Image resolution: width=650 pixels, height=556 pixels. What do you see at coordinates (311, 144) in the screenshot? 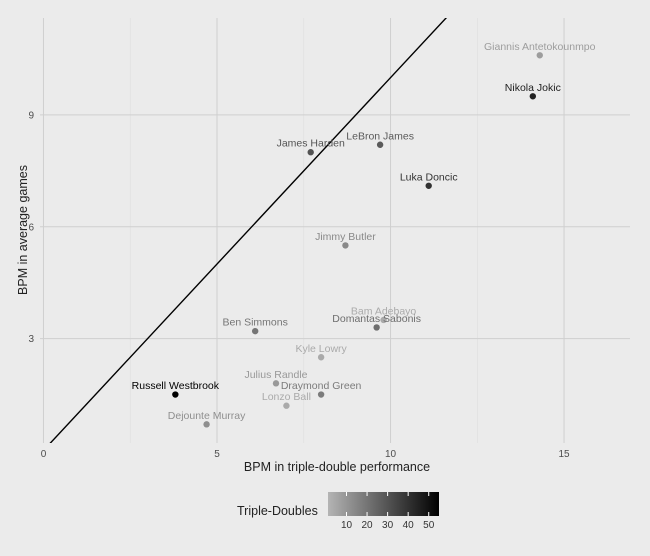
I see `point-label: James Harden` at bounding box center [311, 144].